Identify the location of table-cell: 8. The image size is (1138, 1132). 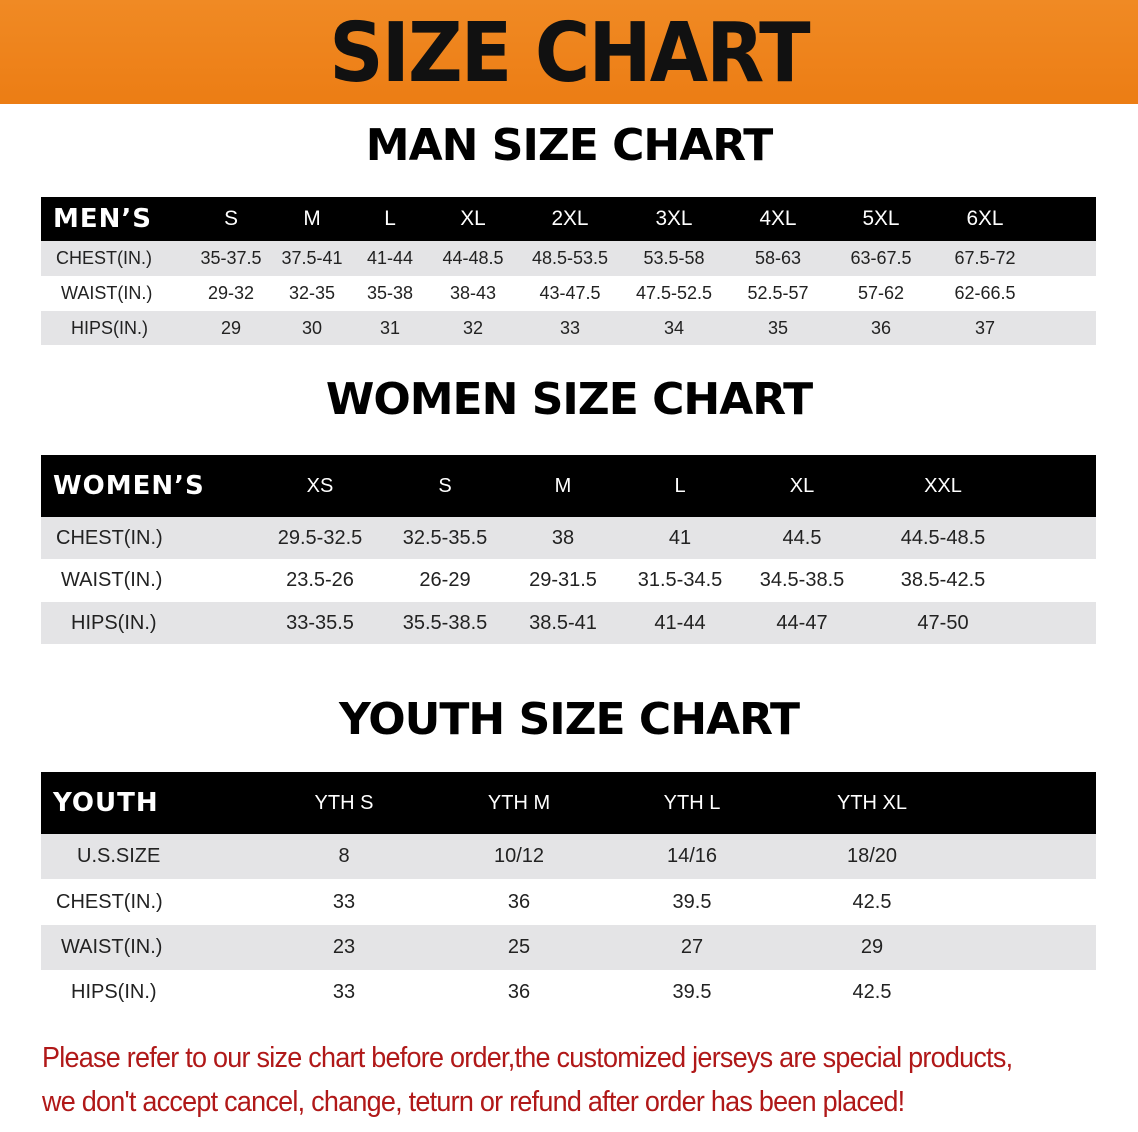
(344, 856).